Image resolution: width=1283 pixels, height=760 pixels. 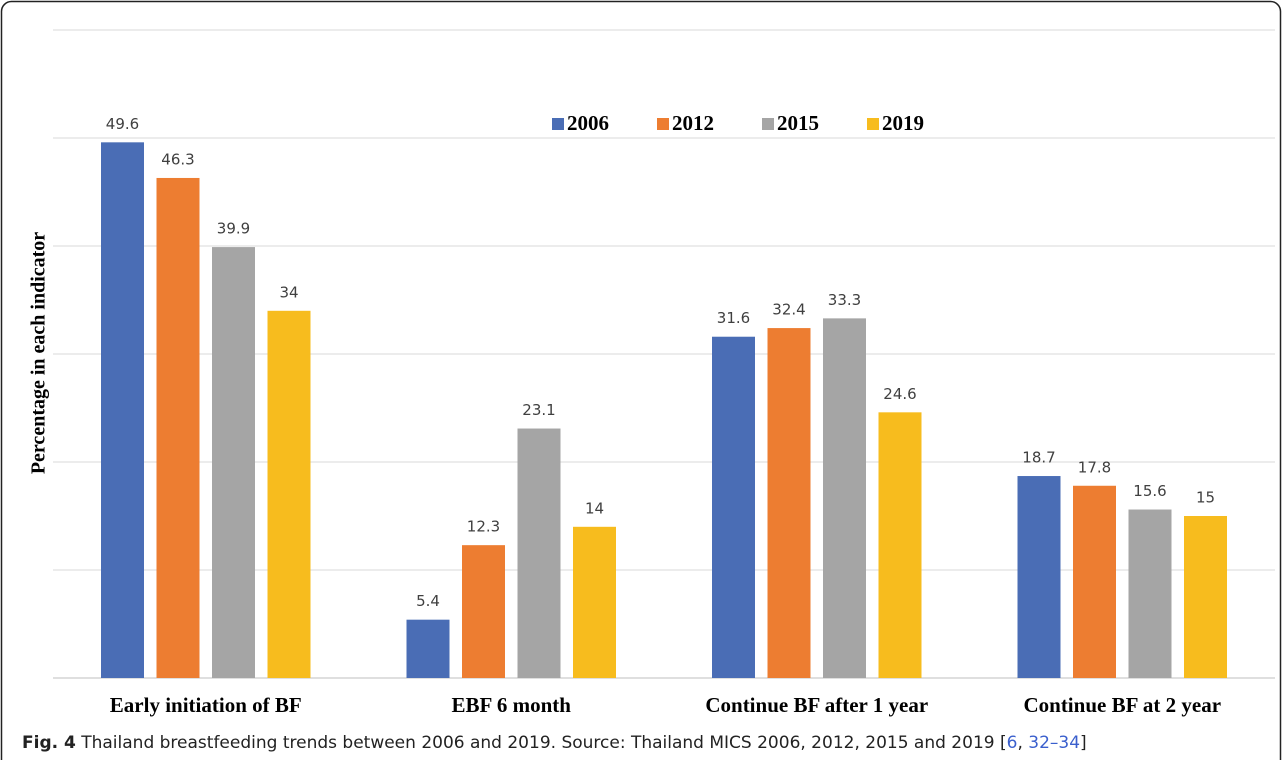 I want to click on data-label: 33.3, so click(x=844, y=300).